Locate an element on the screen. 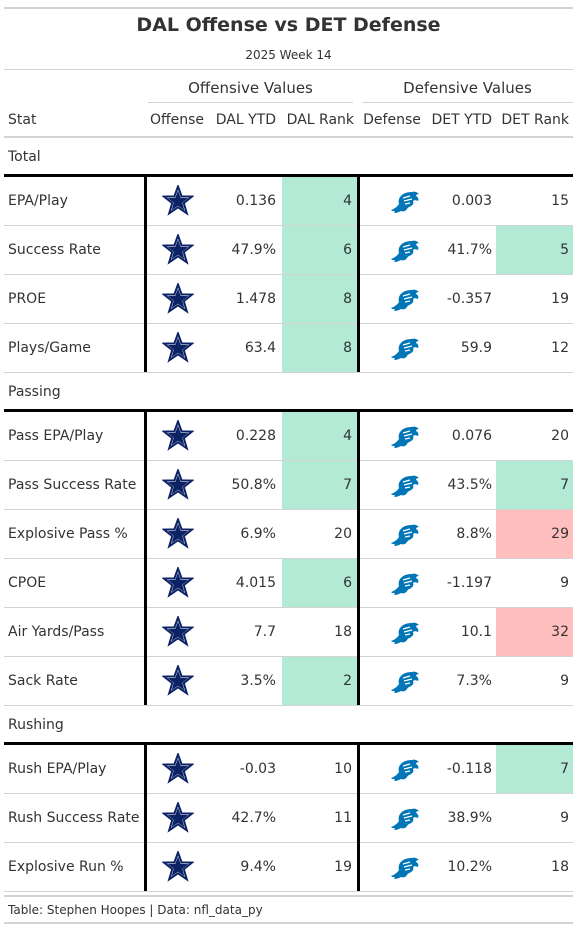 The width and height of the screenshot is (577, 929). table-row: Pass Success Rate 50.8% 7 43.5% 7 is located at coordinates (288, 485).